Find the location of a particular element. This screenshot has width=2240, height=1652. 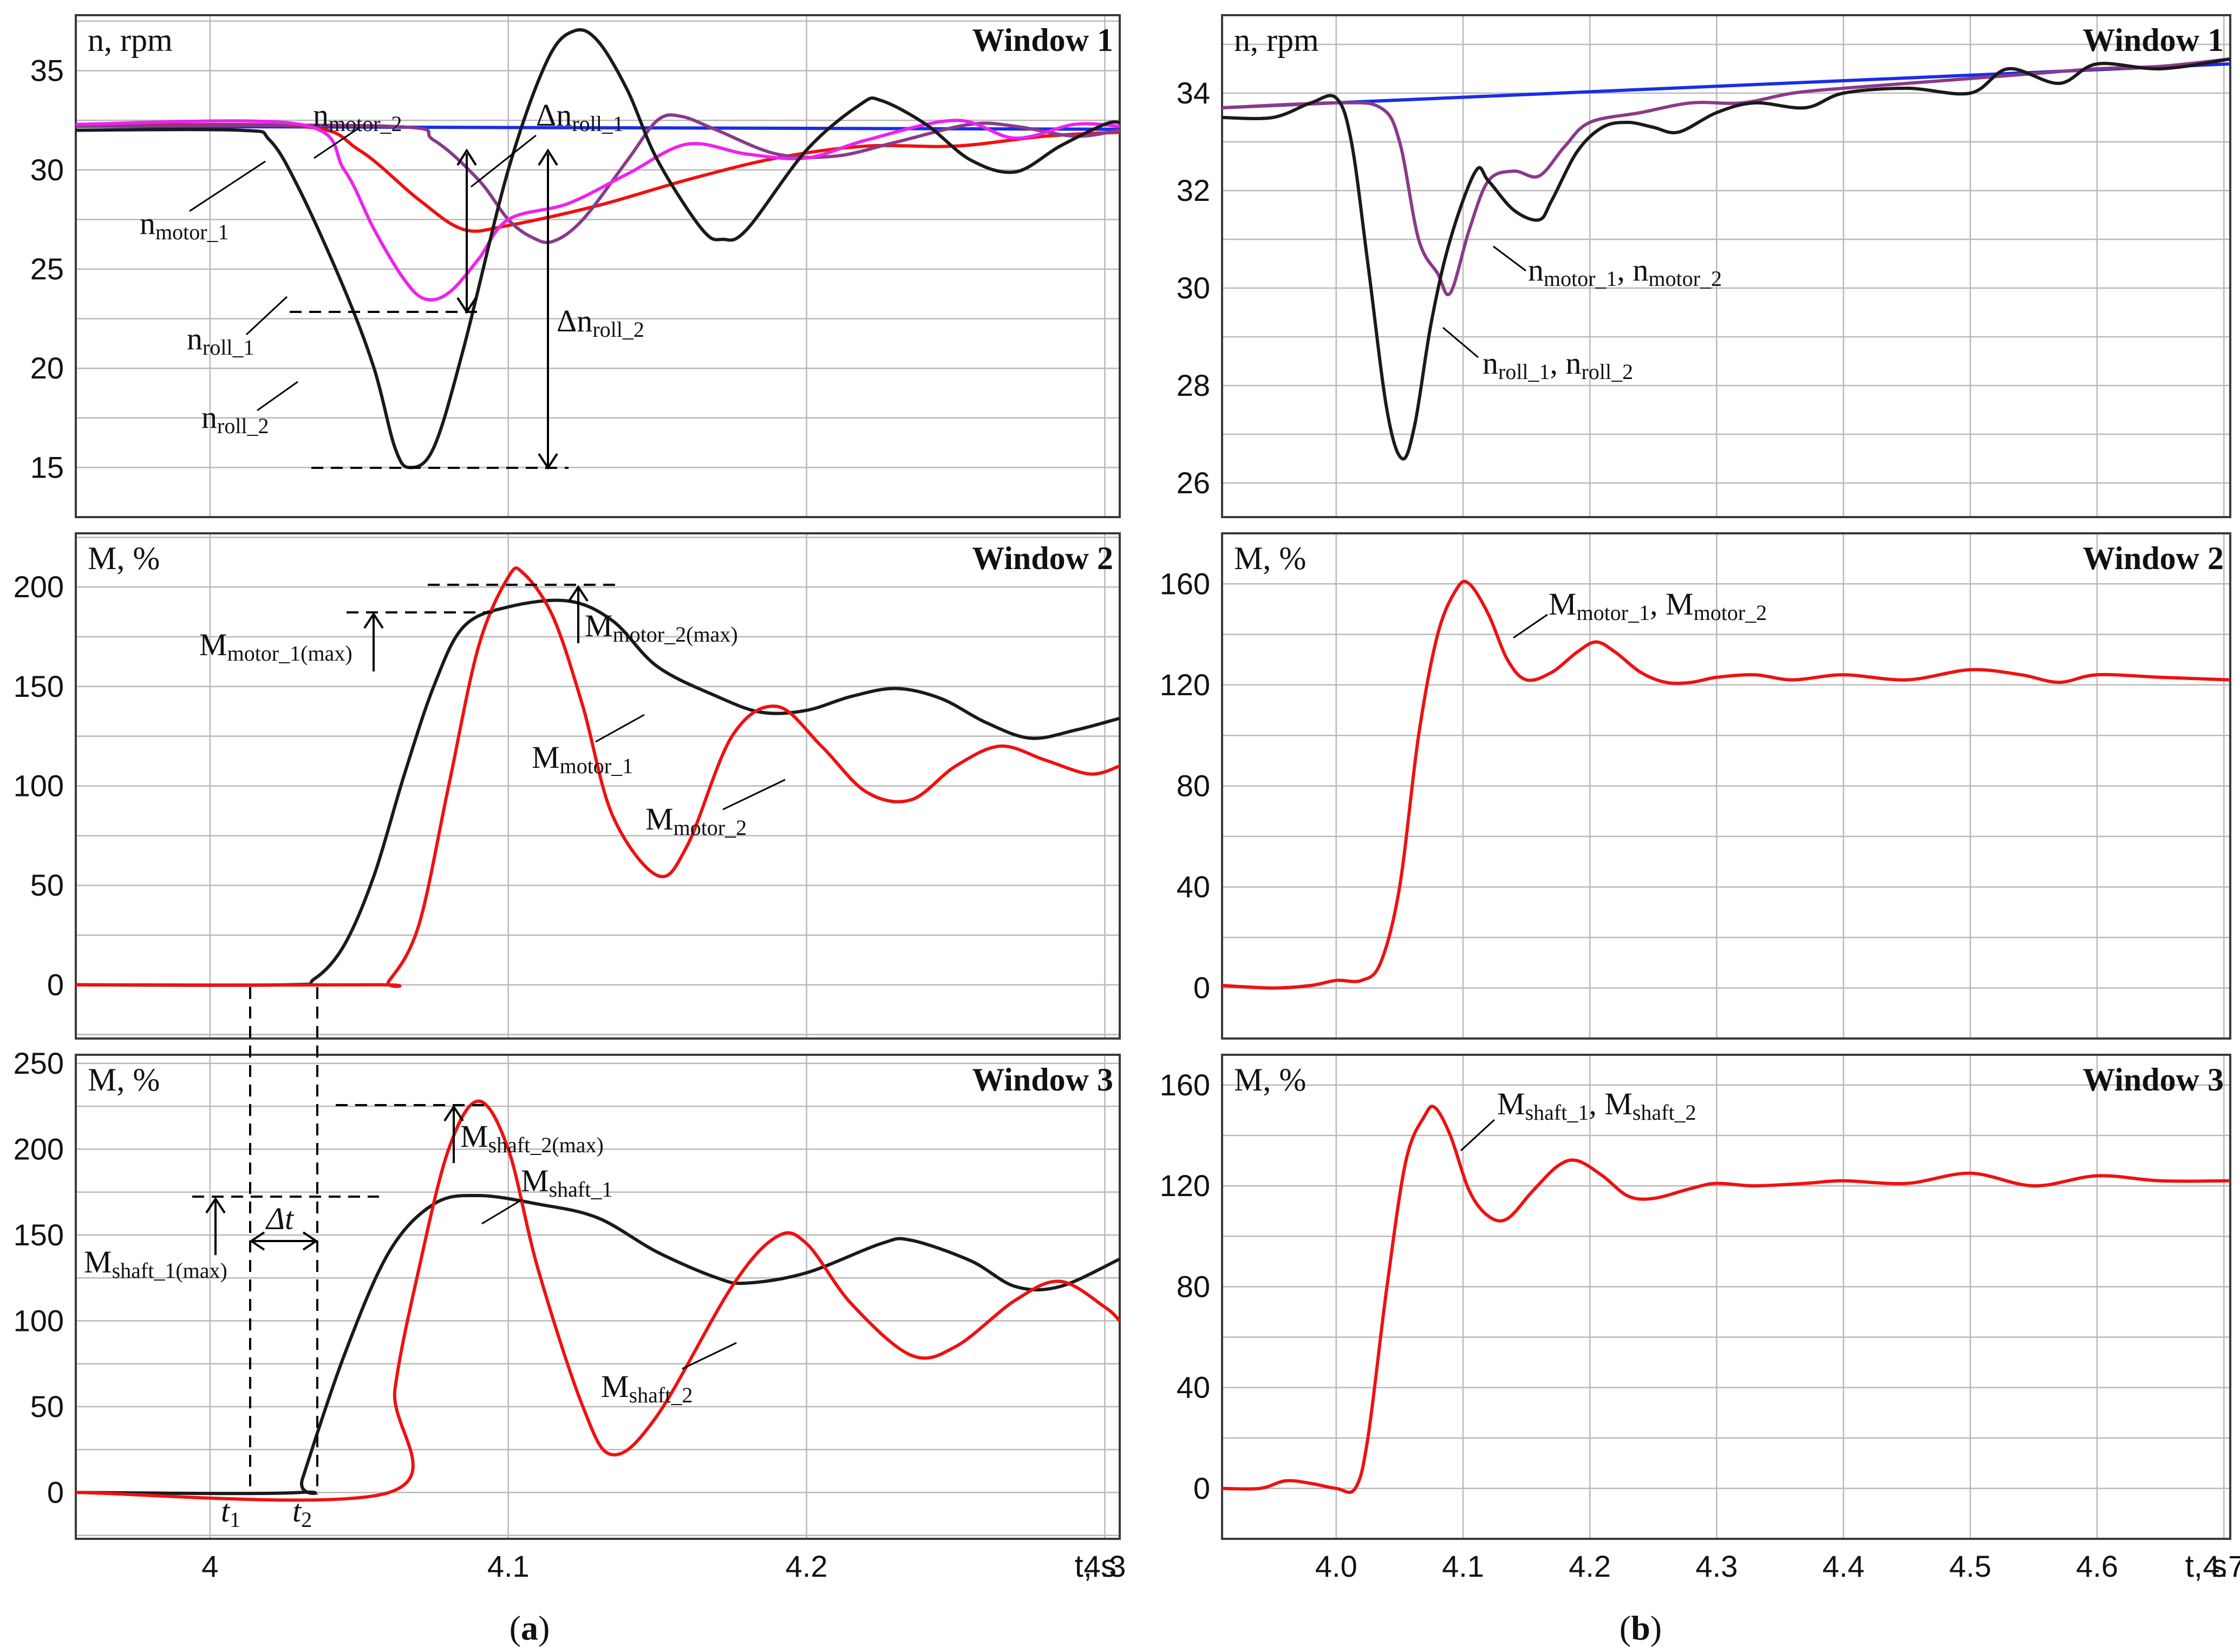

xtick-label: 4.2 is located at coordinates (807, 1566).